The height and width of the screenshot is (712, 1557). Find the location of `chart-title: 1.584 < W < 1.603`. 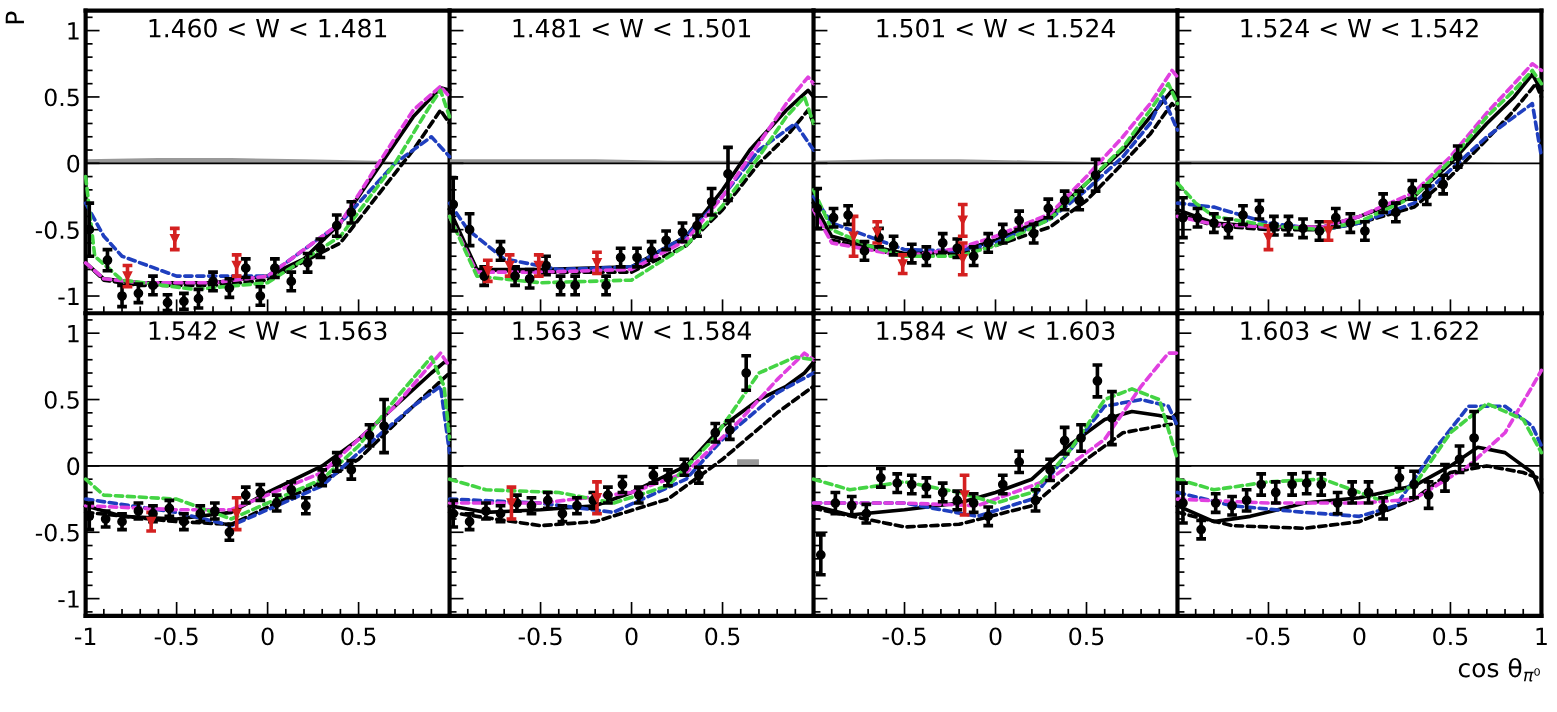

chart-title: 1.584 < W < 1.603 is located at coordinates (996, 331).